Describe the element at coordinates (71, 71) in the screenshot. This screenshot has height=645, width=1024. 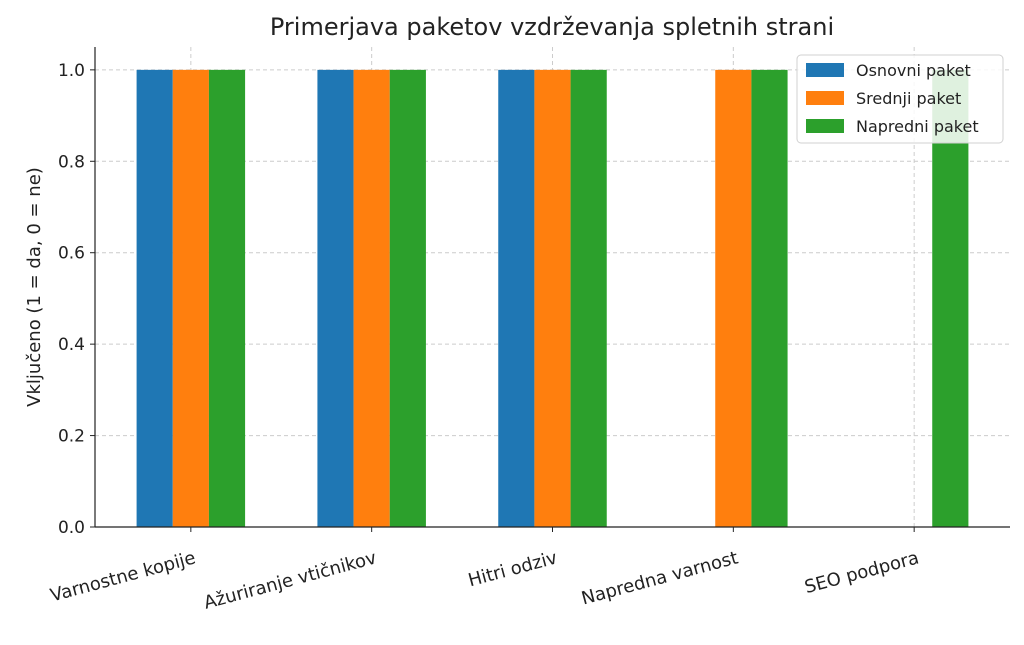
I see `y-tick-label: 1.0` at that location.